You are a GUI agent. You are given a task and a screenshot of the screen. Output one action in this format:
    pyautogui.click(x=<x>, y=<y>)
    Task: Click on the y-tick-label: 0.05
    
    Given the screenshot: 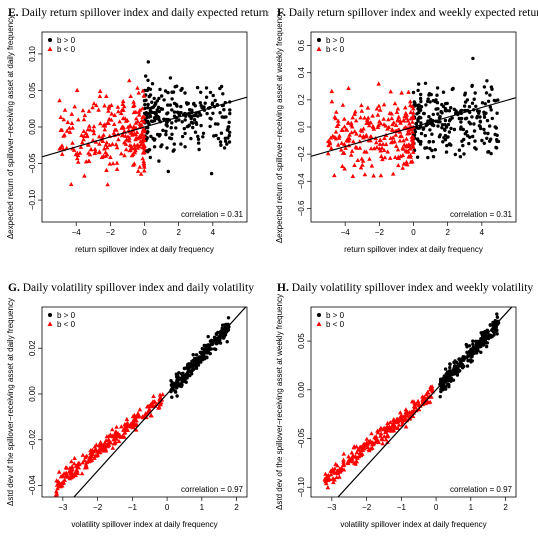 What is the action you would take?
    pyautogui.click(x=32, y=90)
    